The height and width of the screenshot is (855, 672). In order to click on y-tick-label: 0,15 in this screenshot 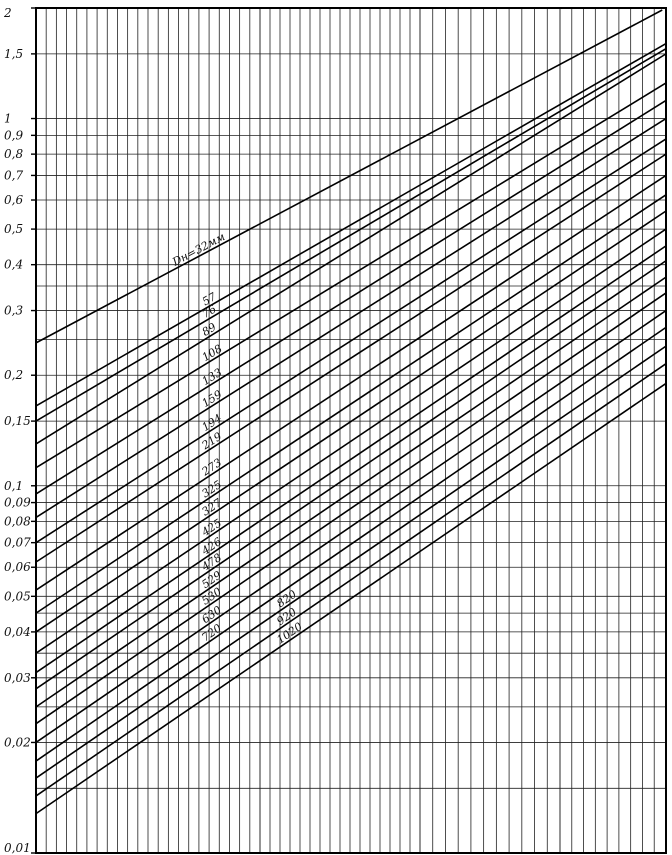, I will do `click(17, 421)`.